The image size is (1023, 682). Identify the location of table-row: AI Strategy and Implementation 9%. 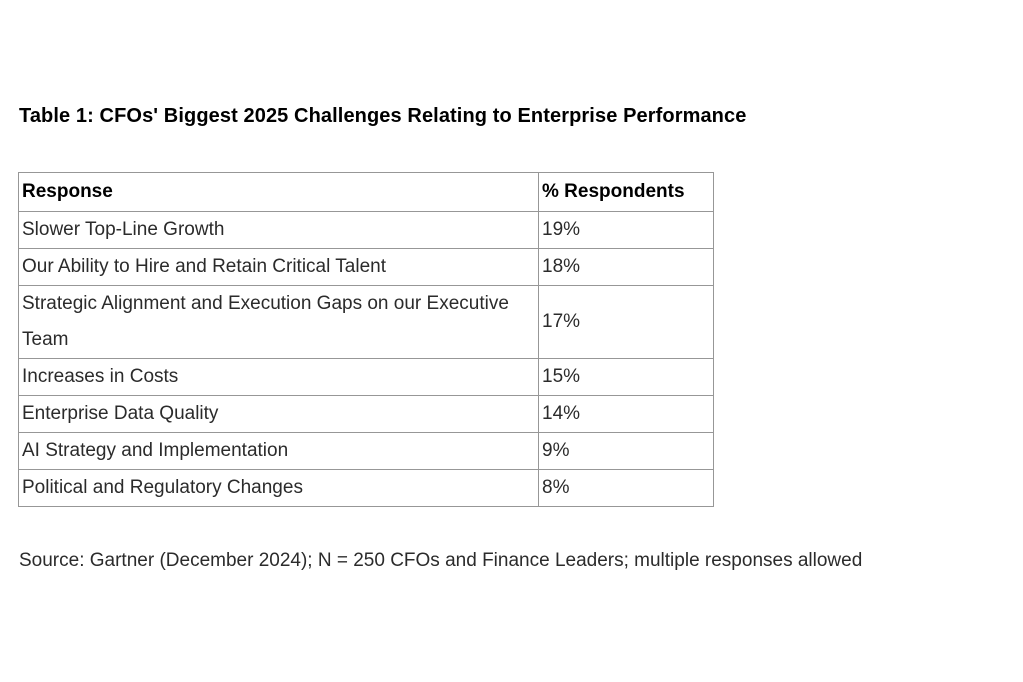
(366, 451).